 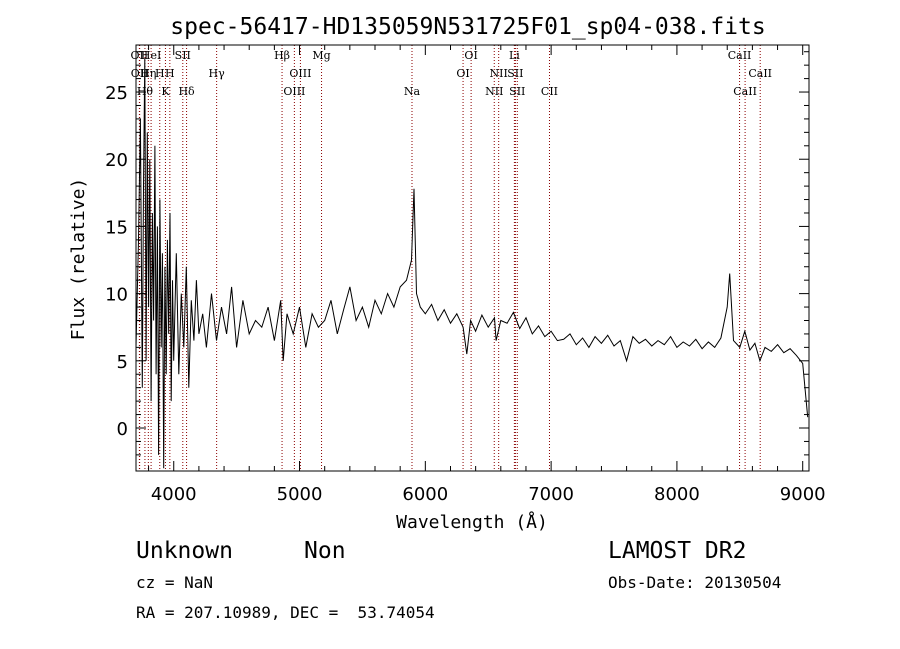 I want to click on line-label-4: HeI, so click(x=151, y=55).